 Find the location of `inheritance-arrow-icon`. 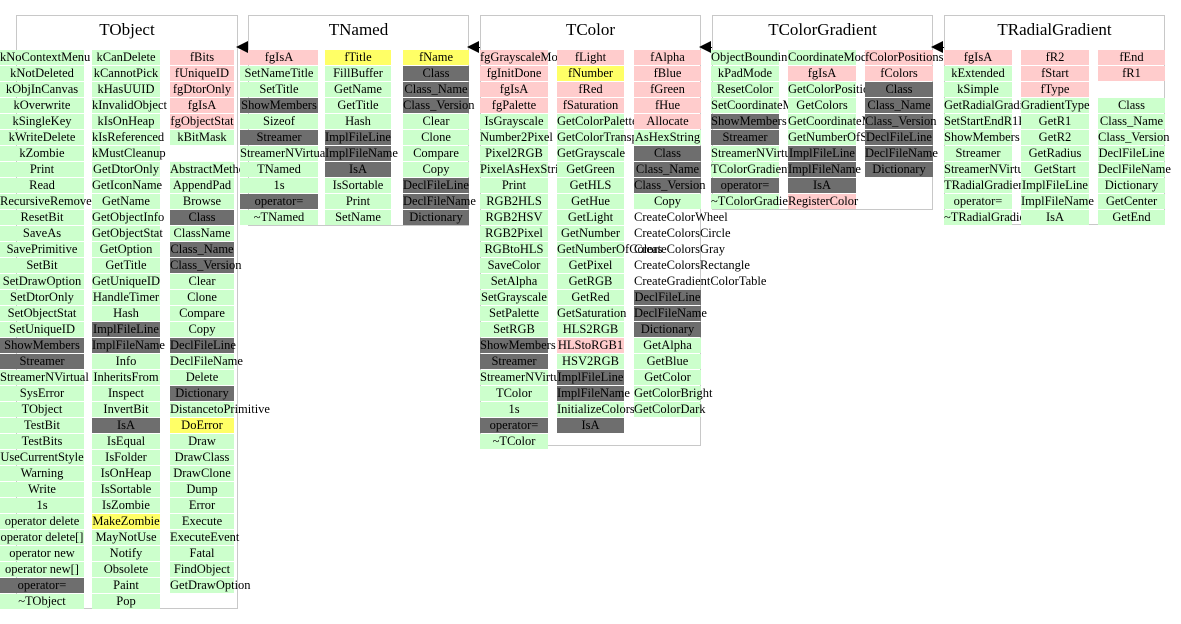

inheritance-arrow-icon is located at coordinates (705, 47).